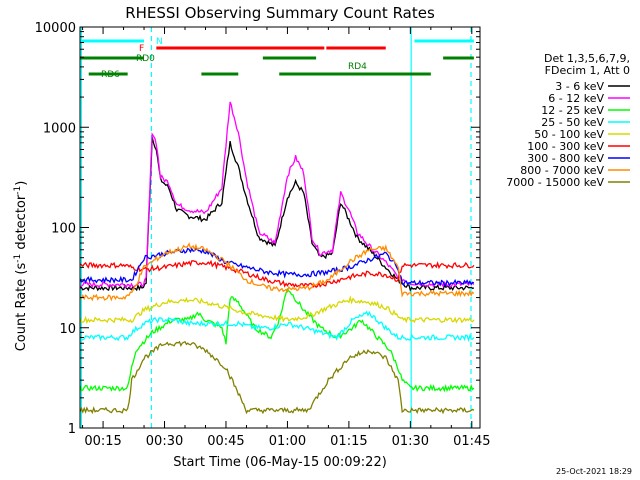 The image size is (640, 480). Describe the element at coordinates (579, 86) in the screenshot. I see `legend-label-0: 3 - 6 keV` at that location.